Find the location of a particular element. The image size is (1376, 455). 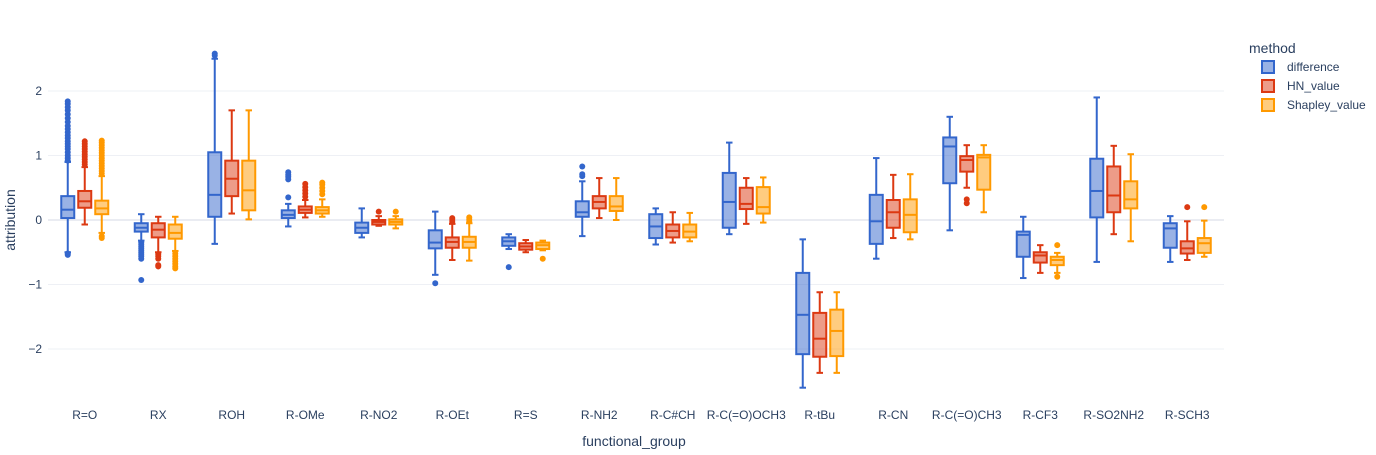

x-tick-label: R=S is located at coordinates (526, 415).